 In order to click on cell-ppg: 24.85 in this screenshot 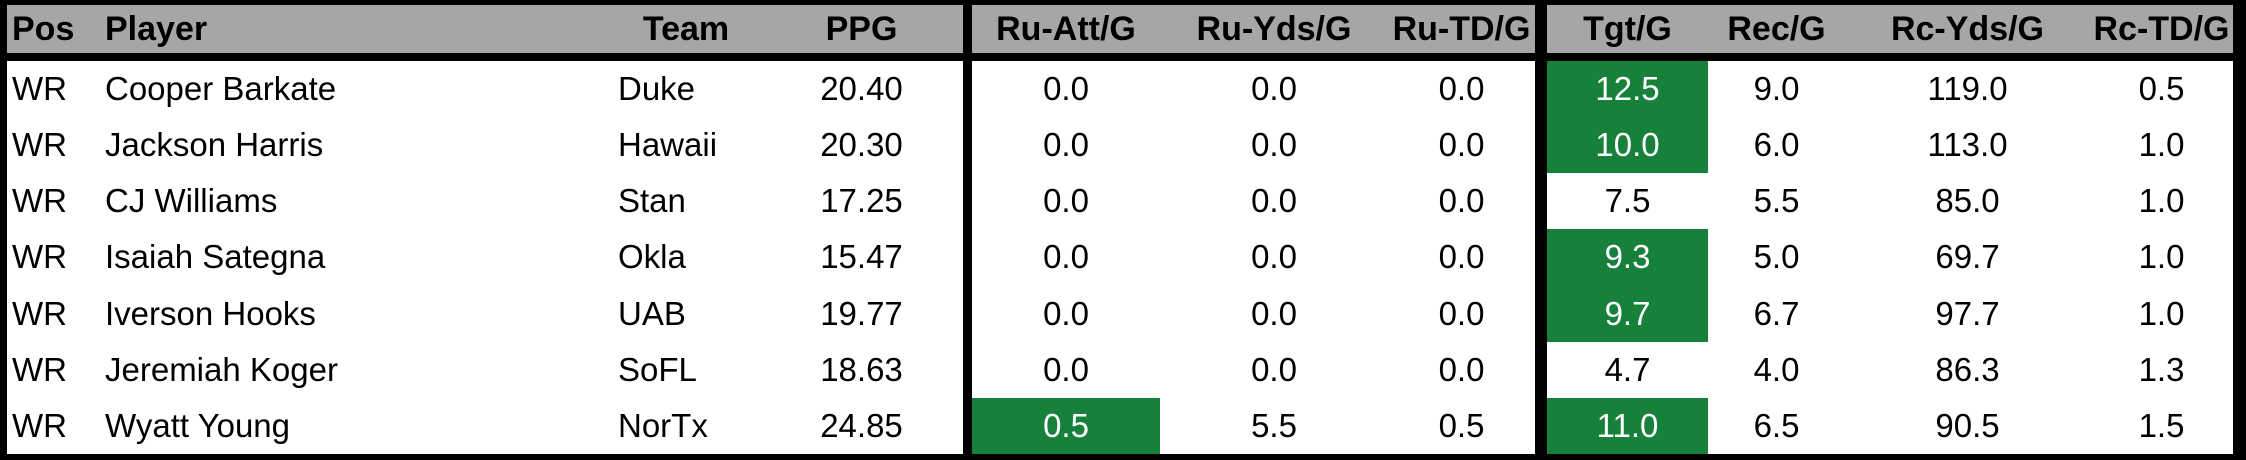, I will do `click(861, 425)`.